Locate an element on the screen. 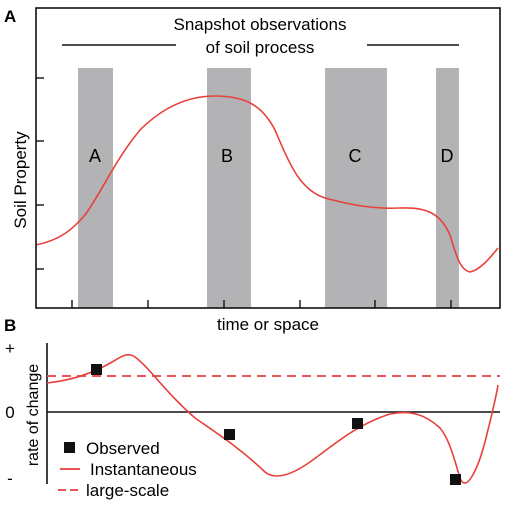 This screenshot has height=506, width=510. panel-a-ylabel: Soil Property is located at coordinates (20, 180).